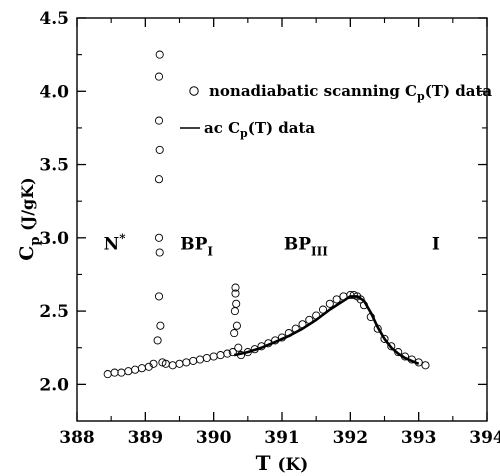 Image resolution: width=500 pixels, height=476 pixels. Describe the element at coordinates (282, 128) in the screenshot. I see `legend-entry-ac-tail: (T) data` at that location.